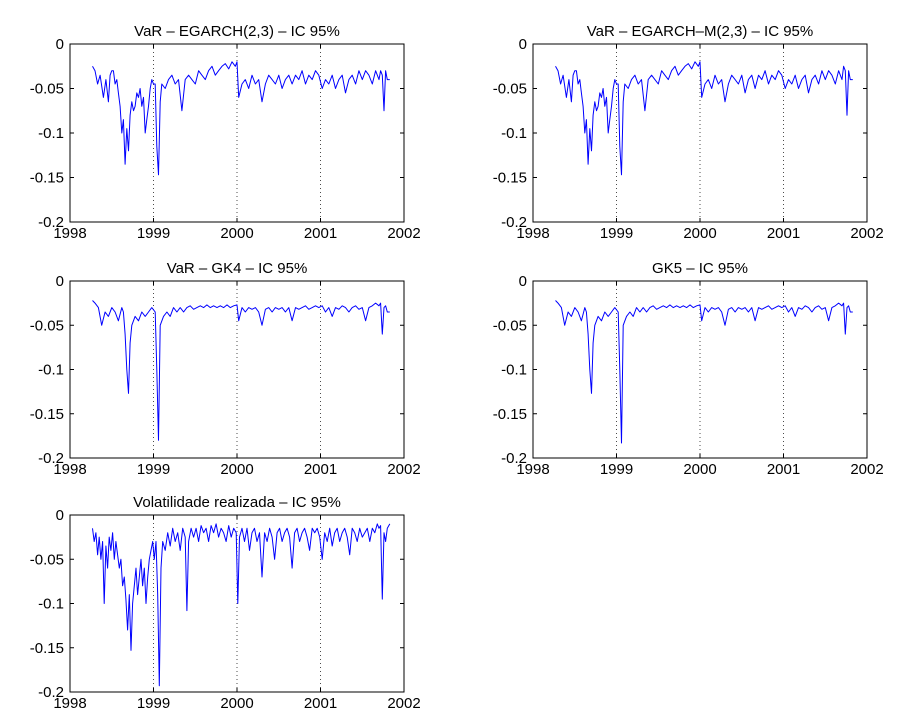  What do you see at coordinates (700, 268) in the screenshot?
I see `subplot-title: GK5 – IC 95%` at bounding box center [700, 268].